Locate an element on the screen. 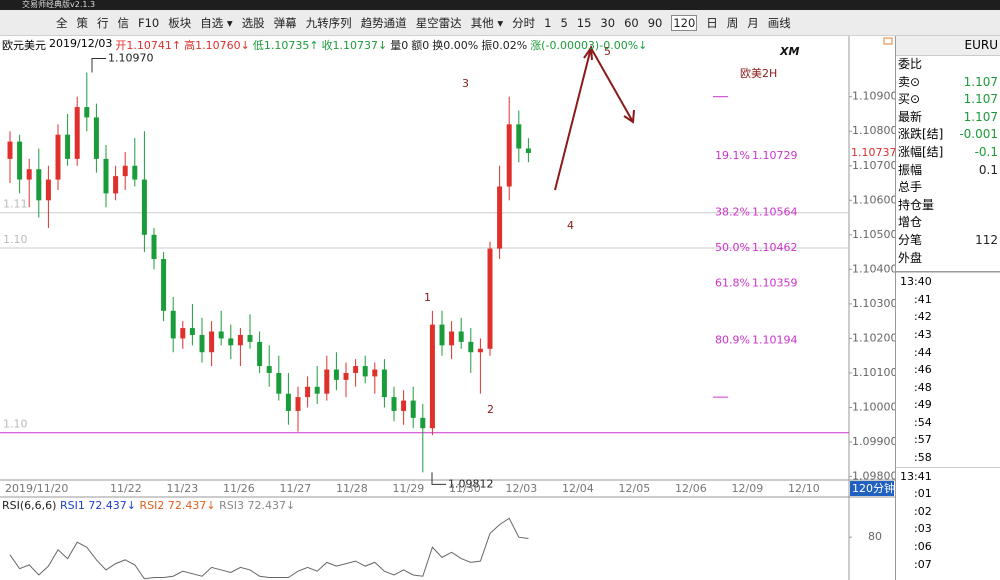 The image size is (1000, 580). x-tick-label: 11/27 is located at coordinates (296, 488).